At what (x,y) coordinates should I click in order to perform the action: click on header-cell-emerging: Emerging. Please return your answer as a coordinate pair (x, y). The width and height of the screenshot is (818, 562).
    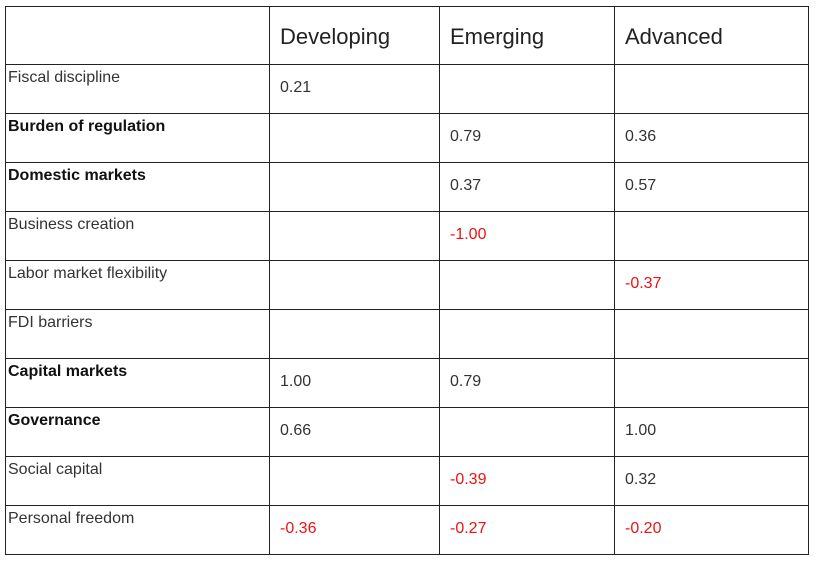
    Looking at the image, I should click on (527, 35).